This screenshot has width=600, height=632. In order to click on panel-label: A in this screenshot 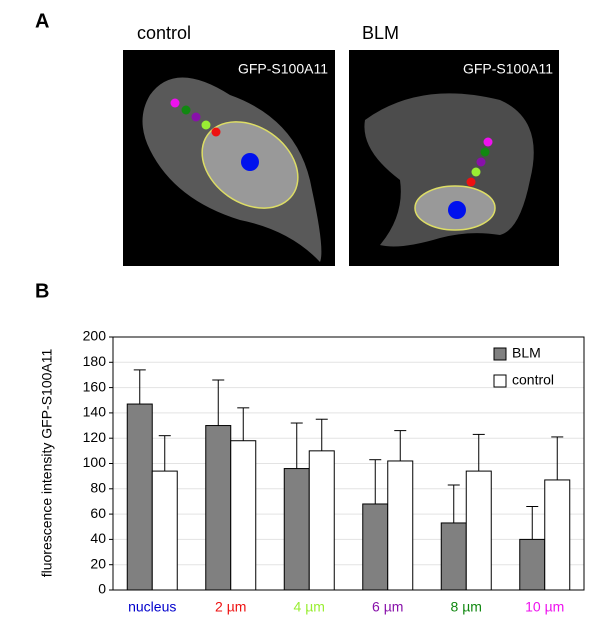, I will do `click(42, 21)`.